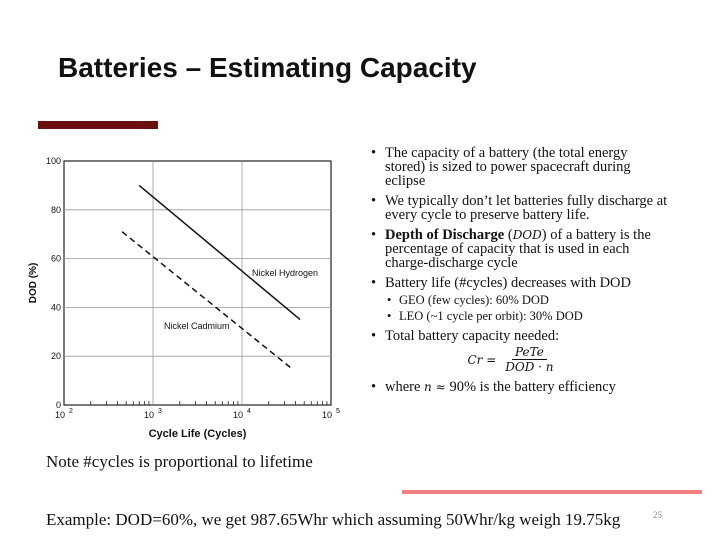 This screenshot has height=540, width=720. I want to click on x-tick-exponent: 2, so click(71, 411).